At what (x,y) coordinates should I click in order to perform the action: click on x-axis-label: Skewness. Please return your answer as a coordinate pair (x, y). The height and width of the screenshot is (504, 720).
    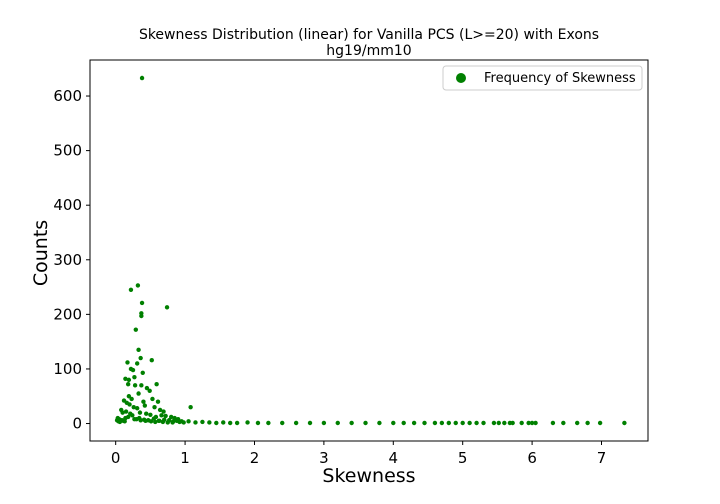
    Looking at the image, I should click on (368, 476).